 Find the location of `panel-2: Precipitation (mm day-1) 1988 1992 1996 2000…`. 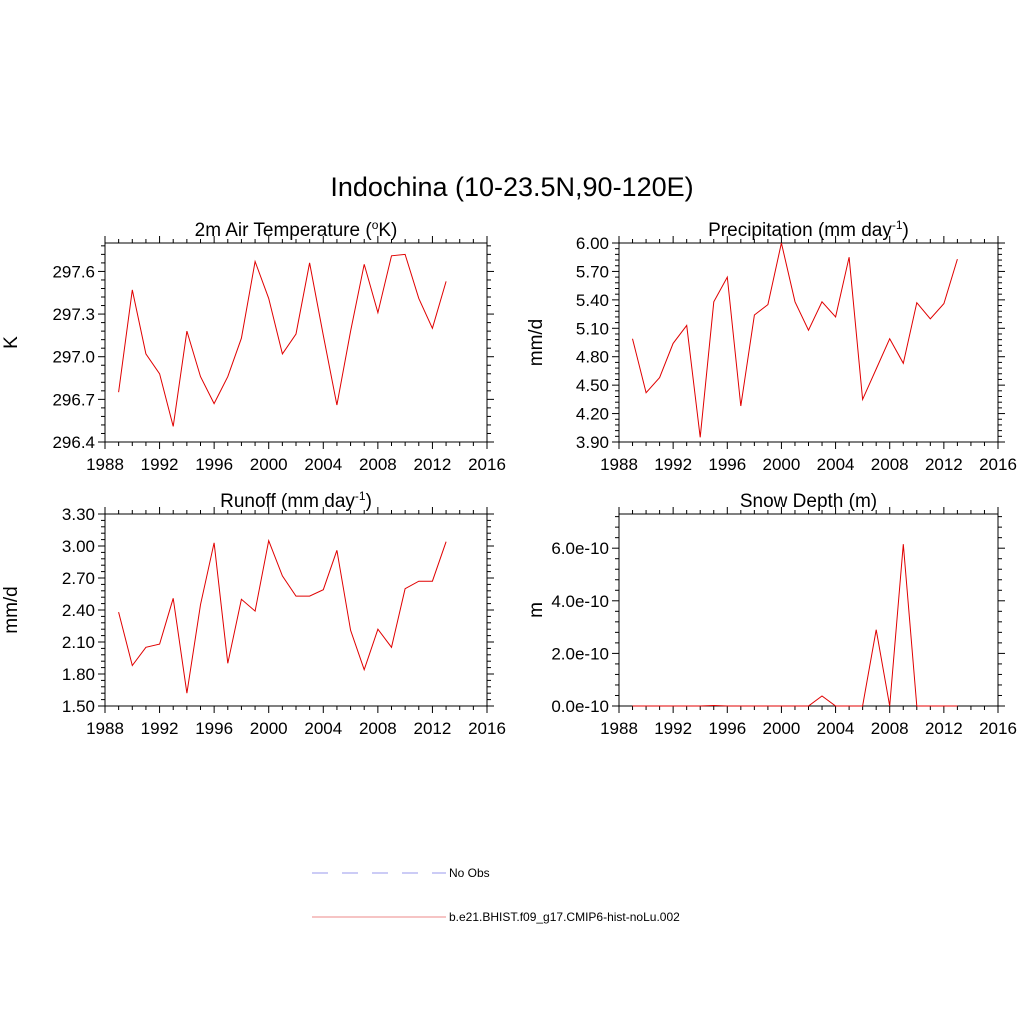

panel-2: Precipitation (mm day-1) 1988 1992 1996 2000… is located at coordinates (771, 346).